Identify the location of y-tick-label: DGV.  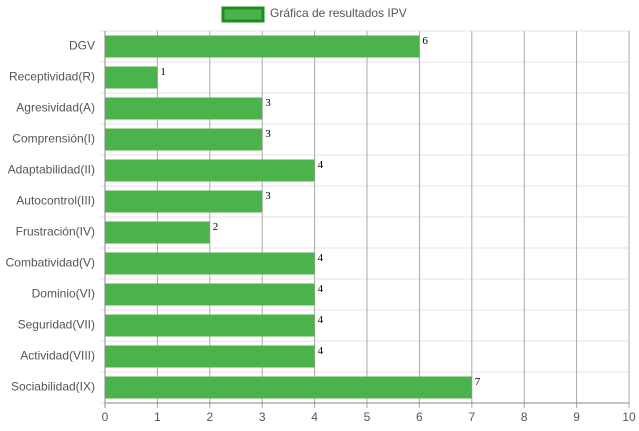
(82, 46).